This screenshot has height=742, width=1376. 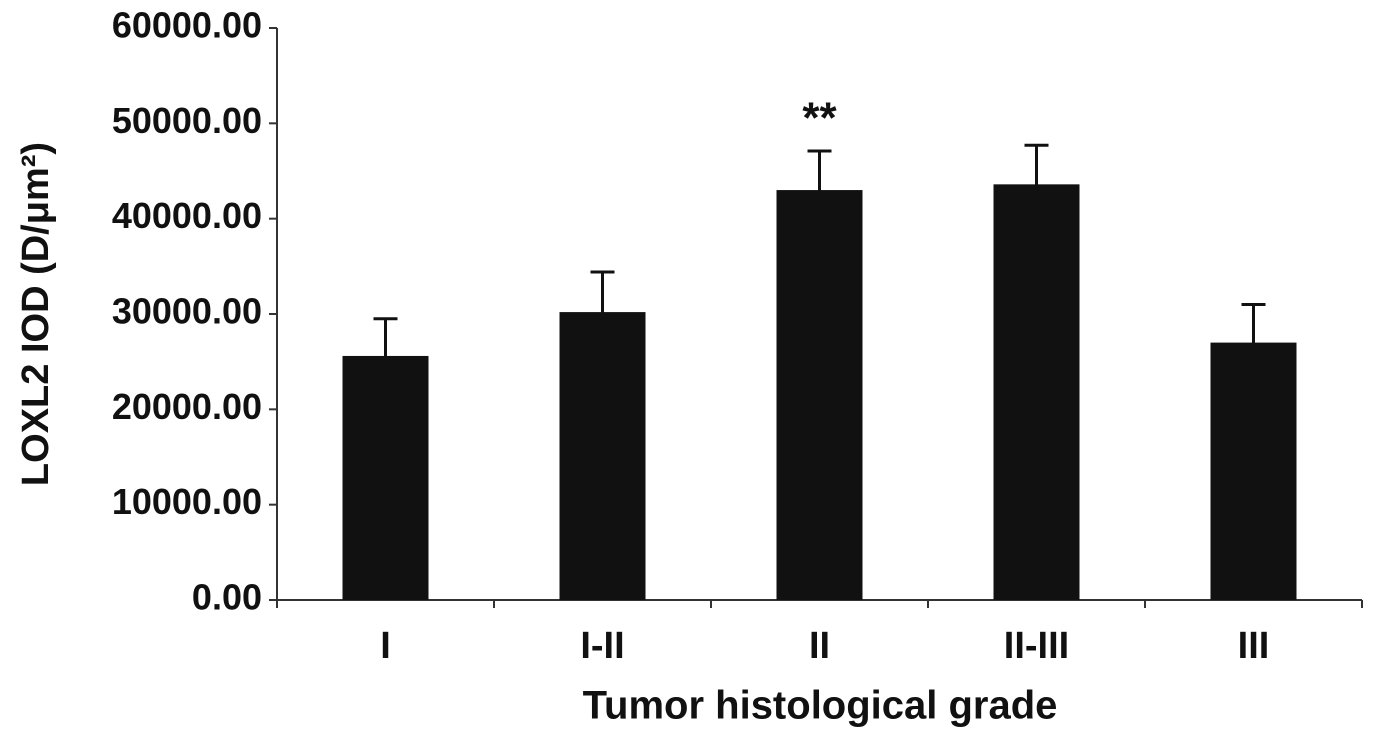 What do you see at coordinates (187, 311) in the screenshot?
I see `y-tick-label: 30000.00` at bounding box center [187, 311].